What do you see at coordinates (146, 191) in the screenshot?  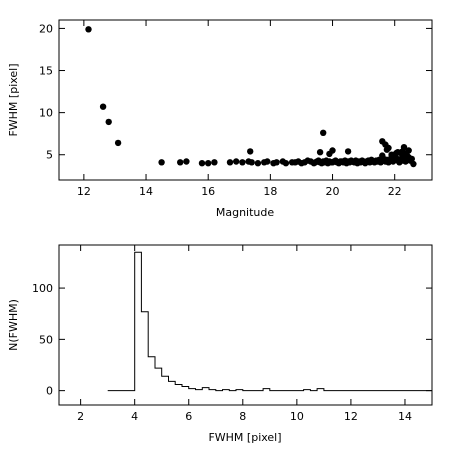 I see `scatter-x-tick-label: 14` at bounding box center [146, 191].